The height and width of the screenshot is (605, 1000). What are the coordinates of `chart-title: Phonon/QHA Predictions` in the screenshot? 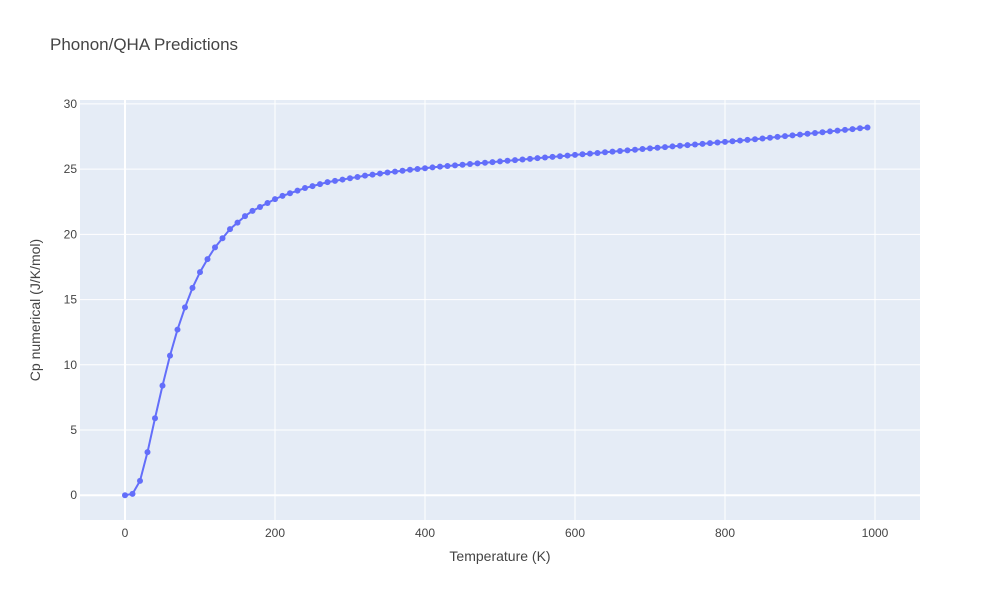 It's located at (144, 44).